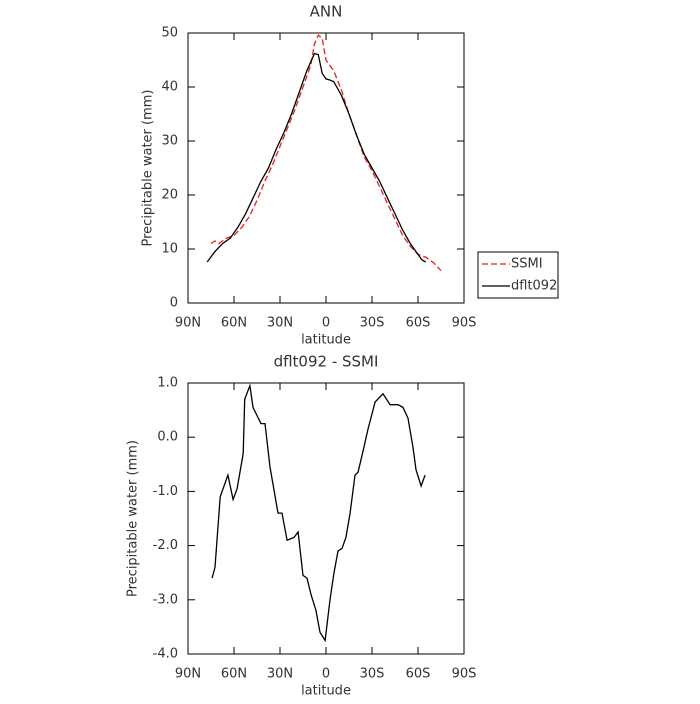  I want to click on legend-label: SSMI, so click(527, 264).